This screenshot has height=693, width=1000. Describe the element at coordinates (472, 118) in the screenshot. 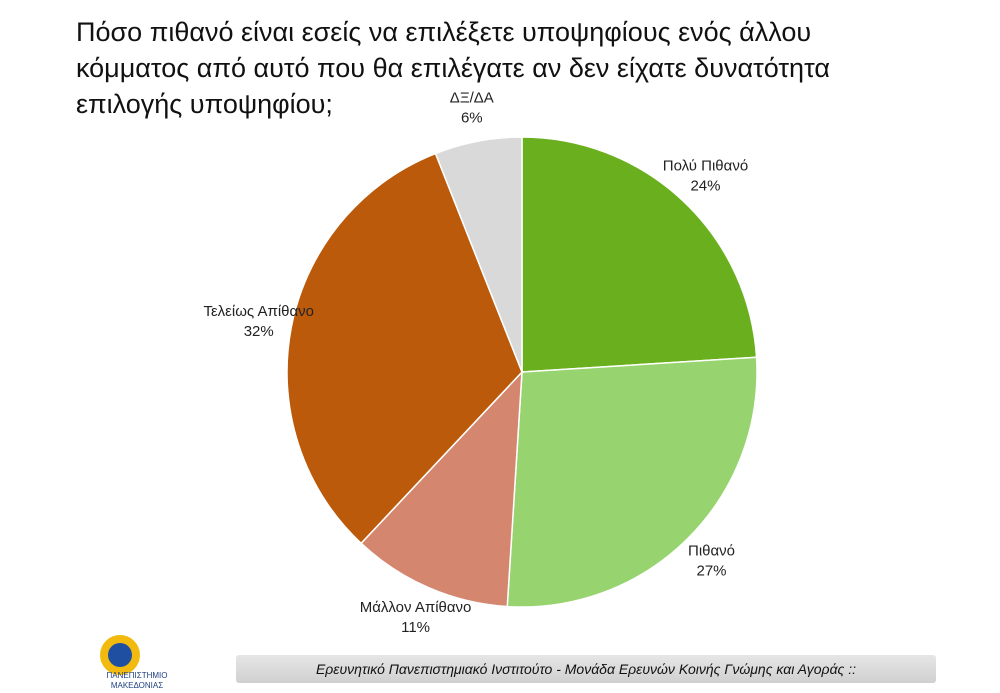

I see `value-label: 6%` at that location.